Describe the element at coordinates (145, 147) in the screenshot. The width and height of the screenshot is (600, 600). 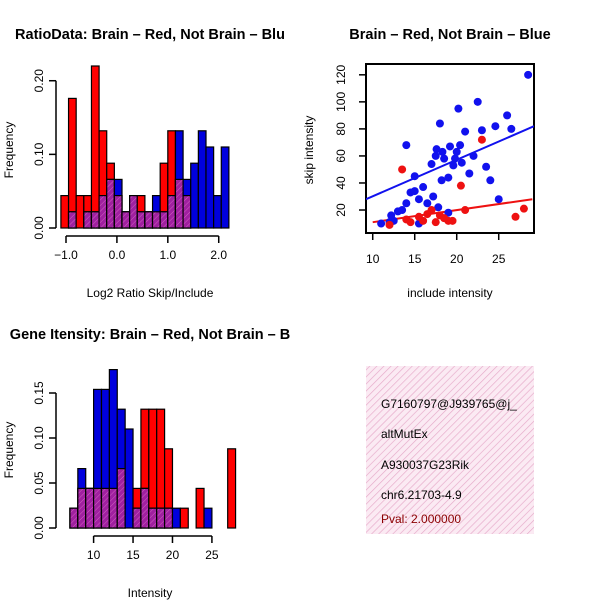
I see `ratio-hist-bars` at that location.